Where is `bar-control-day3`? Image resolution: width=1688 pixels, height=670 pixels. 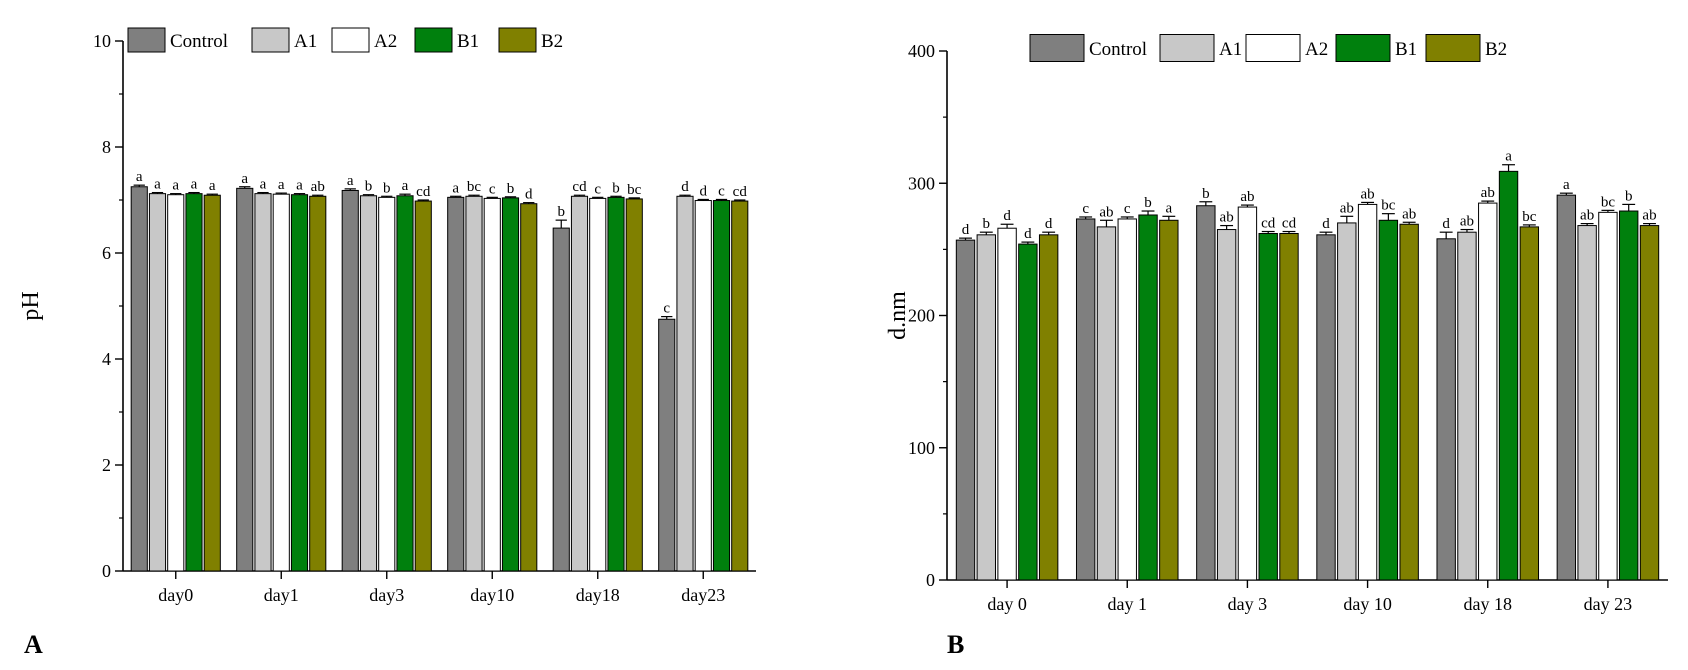 bar-control-day3 is located at coordinates (350, 380).